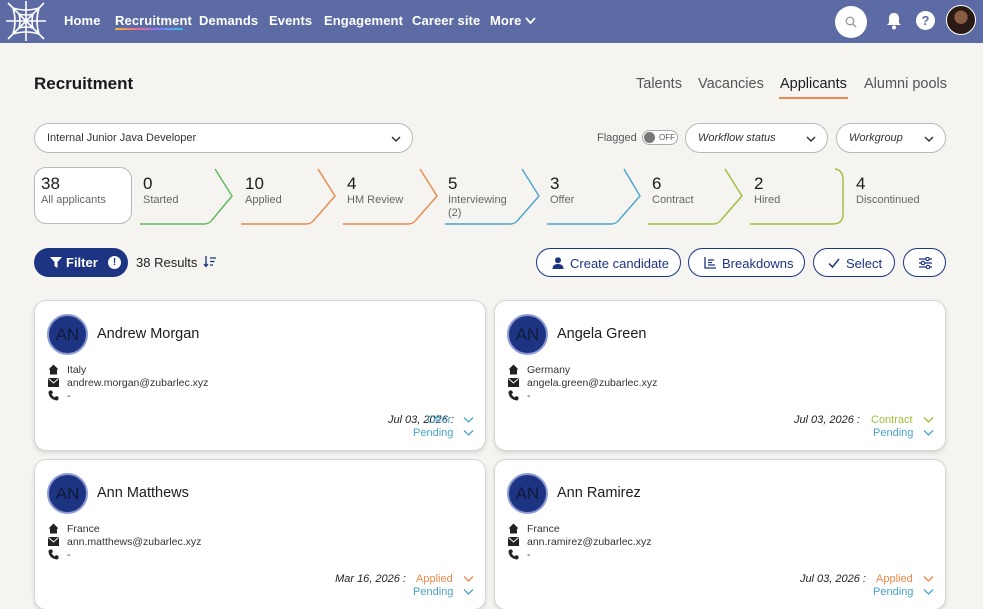  I want to click on help-icon: ?, so click(925, 20).